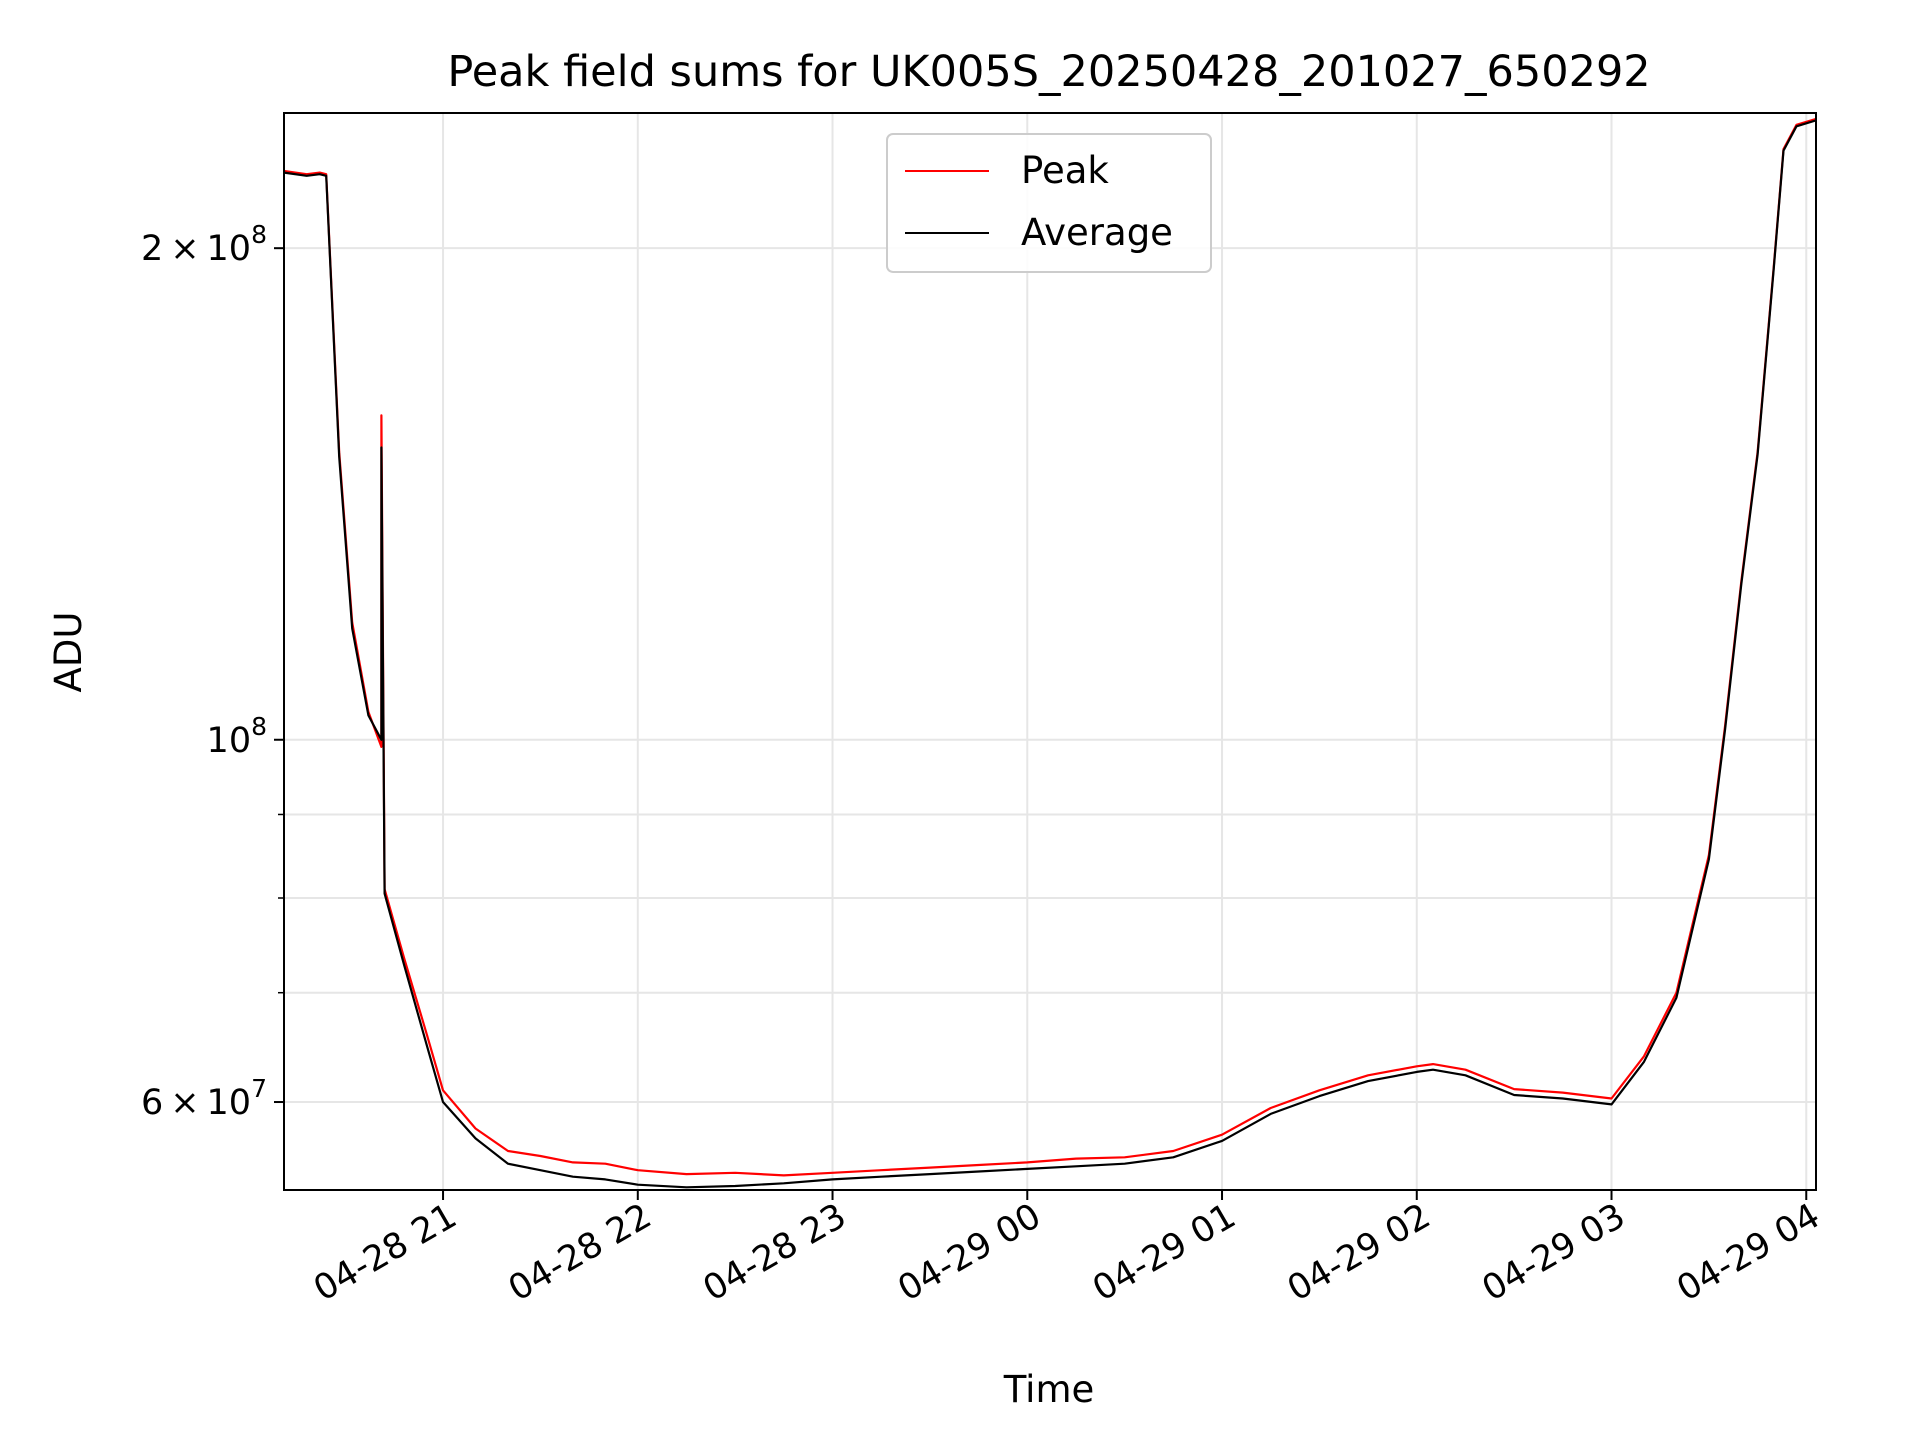 Image resolution: width=1920 pixels, height=1440 pixels. I want to click on y-axis: 2 × 108 108 6 × 107, so click(212, 671).